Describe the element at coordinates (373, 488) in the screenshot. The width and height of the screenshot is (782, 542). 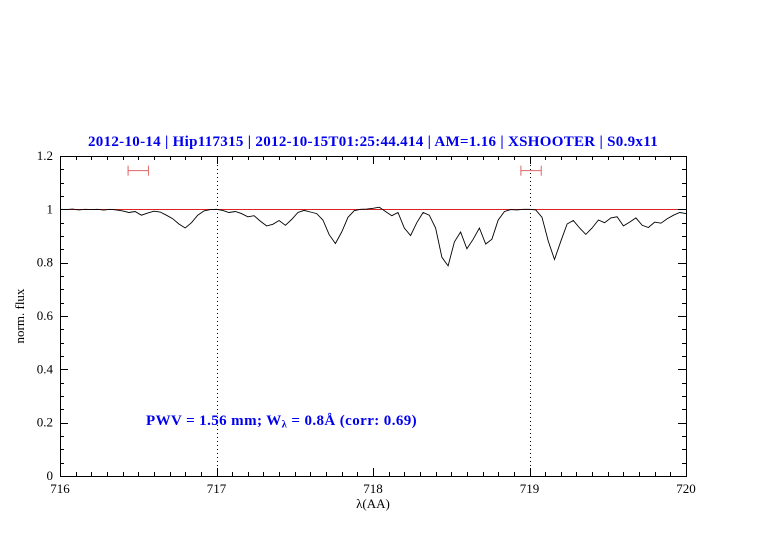
I see `x-tick-label: 718` at that location.